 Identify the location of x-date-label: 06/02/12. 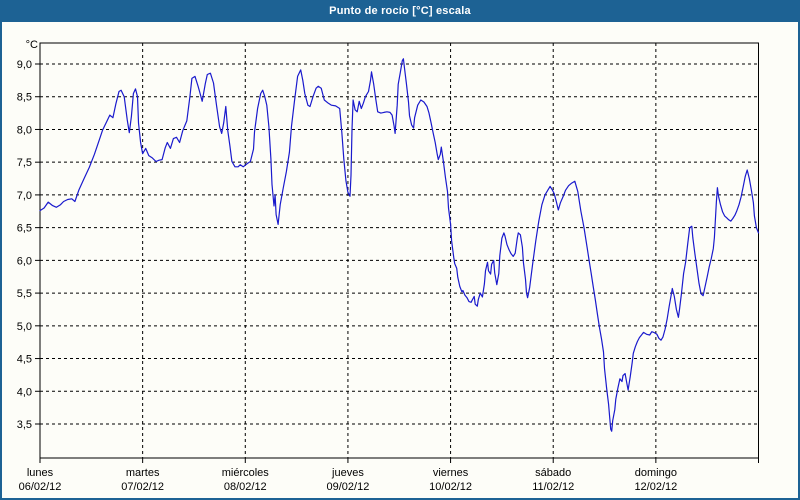
(40, 487).